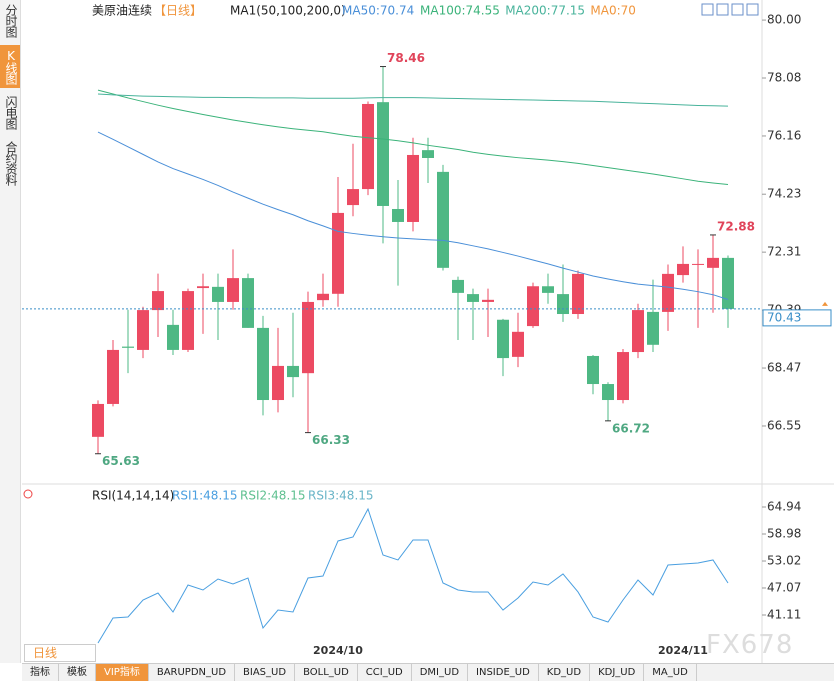 Image resolution: width=834 pixels, height=681 pixels. What do you see at coordinates (326, 672) in the screenshot?
I see `indicator-tab: BOLL_UD` at bounding box center [326, 672].